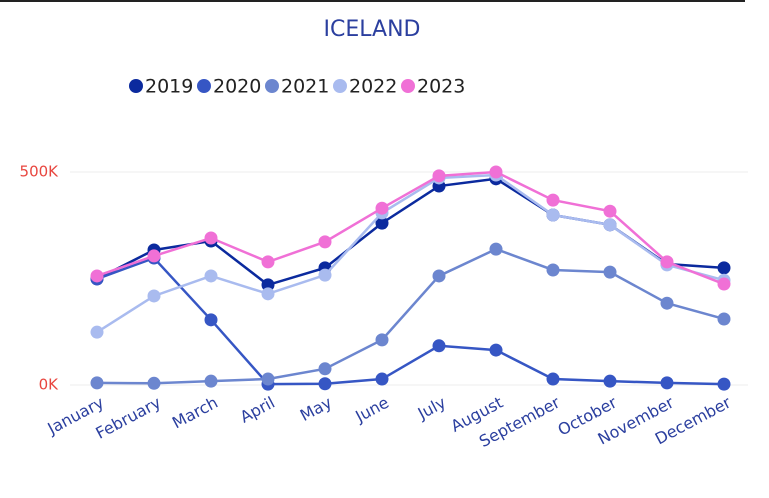  Describe the element at coordinates (316, 409) in the screenshot. I see `x-tick-label: May` at that location.